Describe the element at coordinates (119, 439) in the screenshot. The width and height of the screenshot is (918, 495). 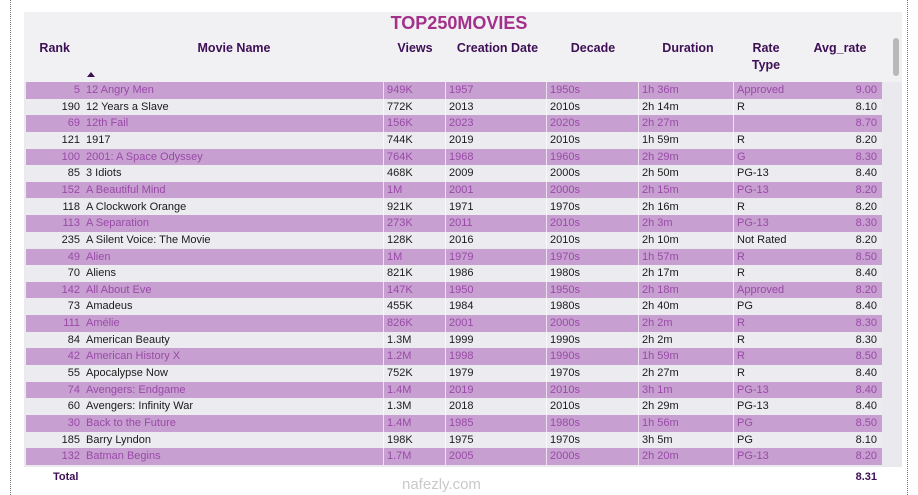
I see `cell-movie-name: Barry Lyndon` at that location.